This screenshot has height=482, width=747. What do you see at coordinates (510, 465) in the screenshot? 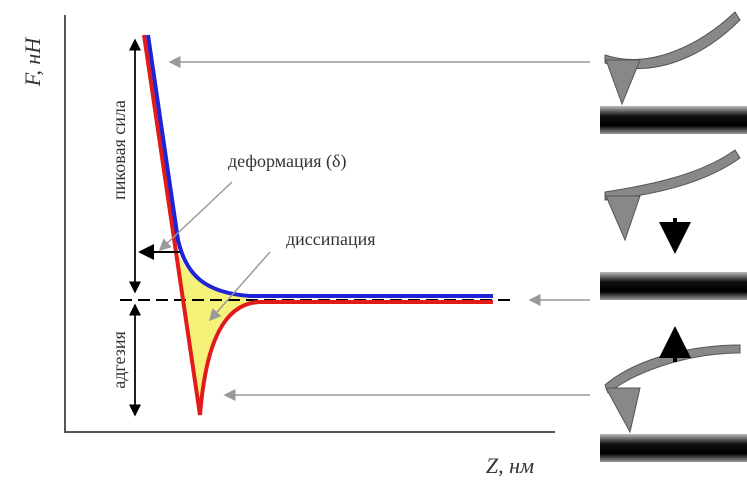
I see `x-axis-label: Z, нм` at bounding box center [510, 465].